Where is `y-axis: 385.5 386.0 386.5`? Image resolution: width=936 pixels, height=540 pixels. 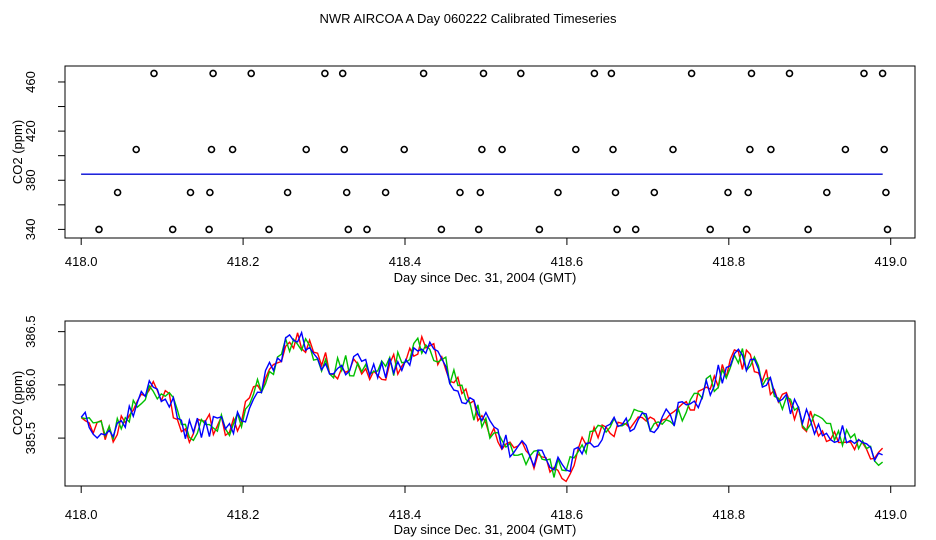
y-axis: 385.5 386.0 386.5 is located at coordinates (44, 384).